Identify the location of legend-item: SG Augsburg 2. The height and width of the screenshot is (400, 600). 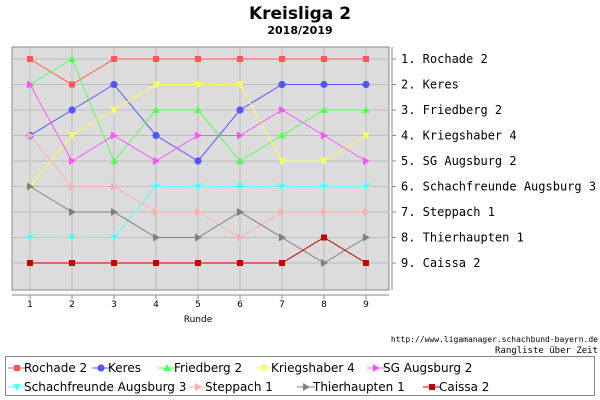
(419, 368).